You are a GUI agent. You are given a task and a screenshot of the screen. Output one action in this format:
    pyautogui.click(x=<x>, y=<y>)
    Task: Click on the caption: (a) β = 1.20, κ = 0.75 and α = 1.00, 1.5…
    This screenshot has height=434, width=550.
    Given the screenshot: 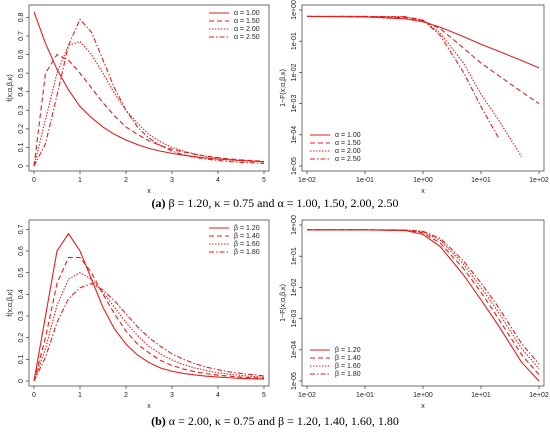 What is the action you would take?
    pyautogui.click(x=274, y=203)
    